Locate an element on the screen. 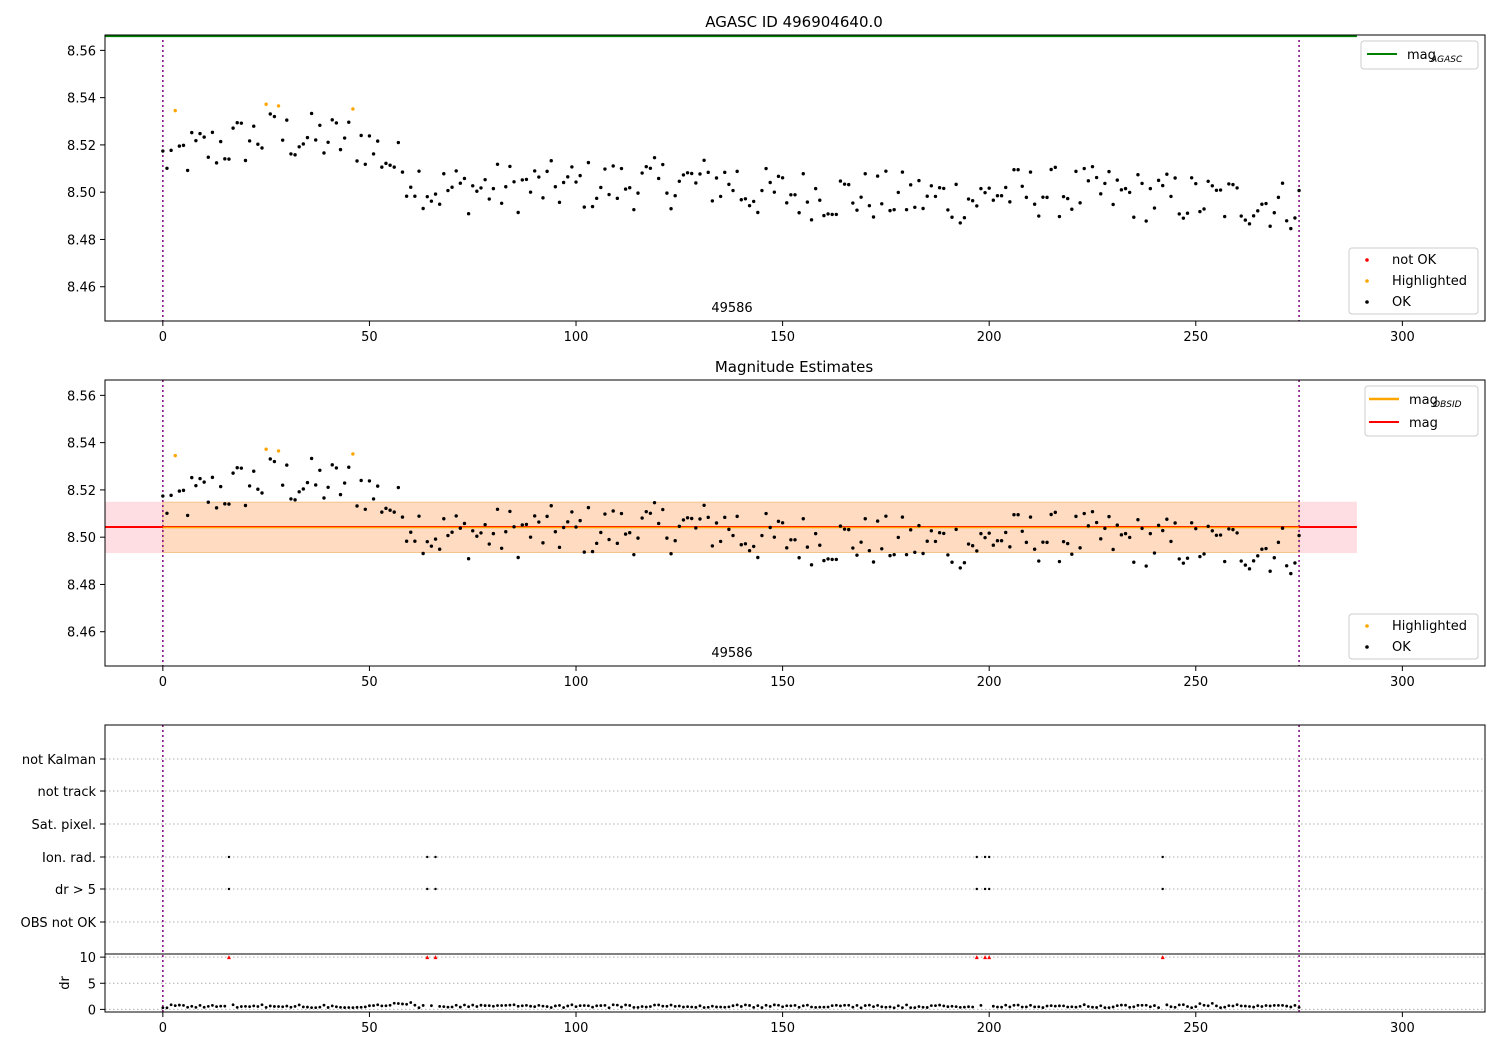 This screenshot has height=1054, width=1500. x-tick-label: 300 is located at coordinates (1402, 337).